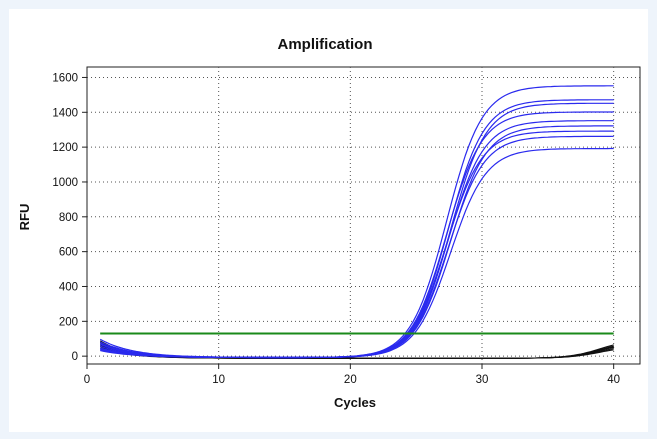  What do you see at coordinates (218, 380) in the screenshot?
I see `x-tick-label: 10` at bounding box center [218, 380].